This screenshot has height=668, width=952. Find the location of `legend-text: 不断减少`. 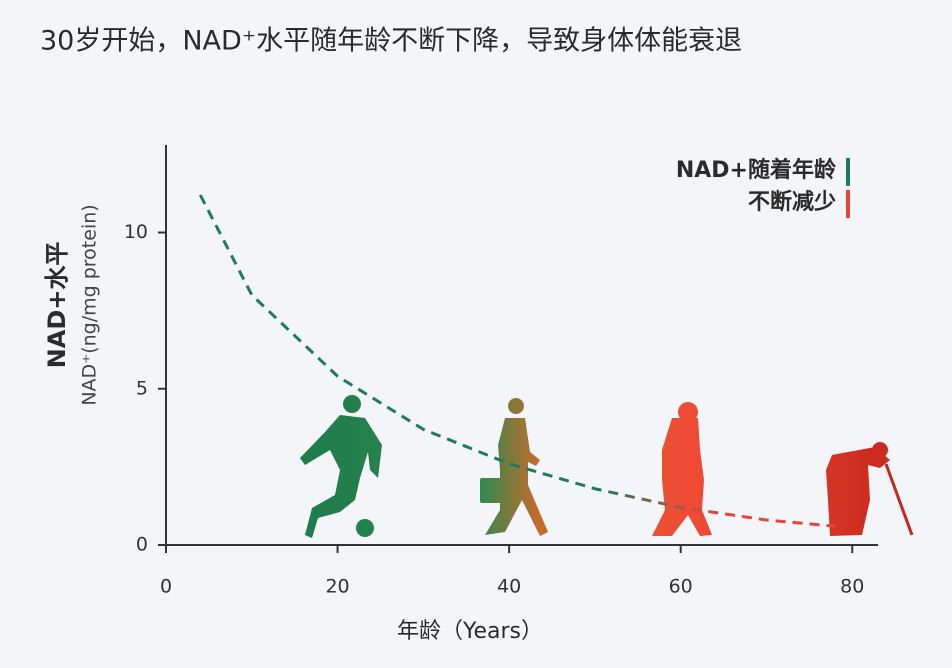

legend-text: 不断减少 is located at coordinates (792, 202).